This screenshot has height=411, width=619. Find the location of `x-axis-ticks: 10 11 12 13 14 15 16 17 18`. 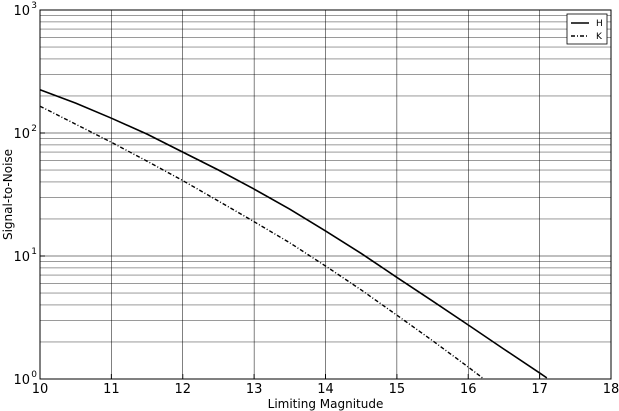

x-axis-ticks: 10 11 12 13 14 15 16 17 18 is located at coordinates (325, 385).